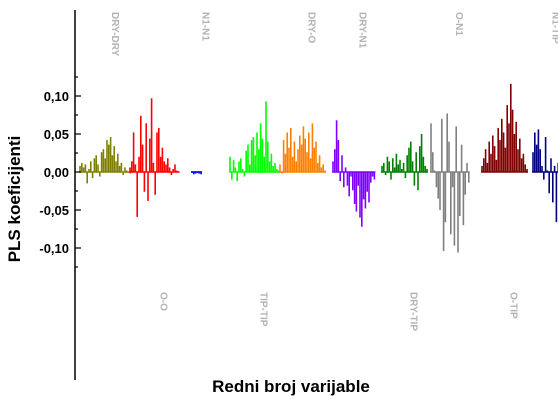 Image resolution: width=558 pixels, height=401 pixels. I want to click on series-dry-dry, so click(106, 160).